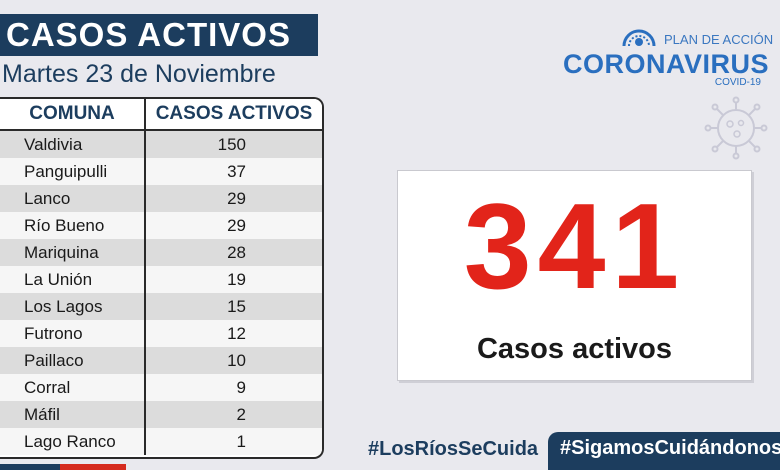  What do you see at coordinates (453, 449) in the screenshot?
I see `hashtag-los-rios: #LosRíosSeCuida` at bounding box center [453, 449].